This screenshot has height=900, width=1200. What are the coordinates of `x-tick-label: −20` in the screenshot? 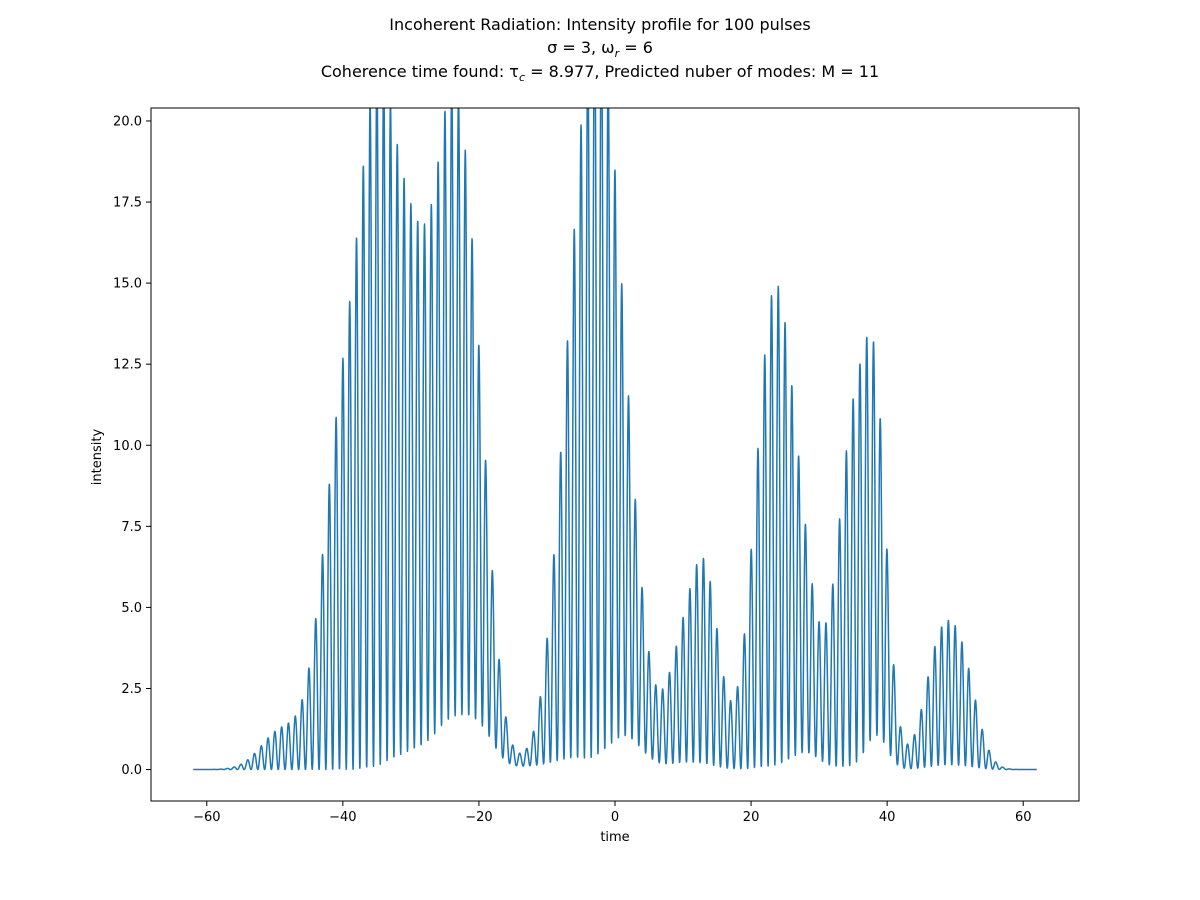 It's located at (478, 817).